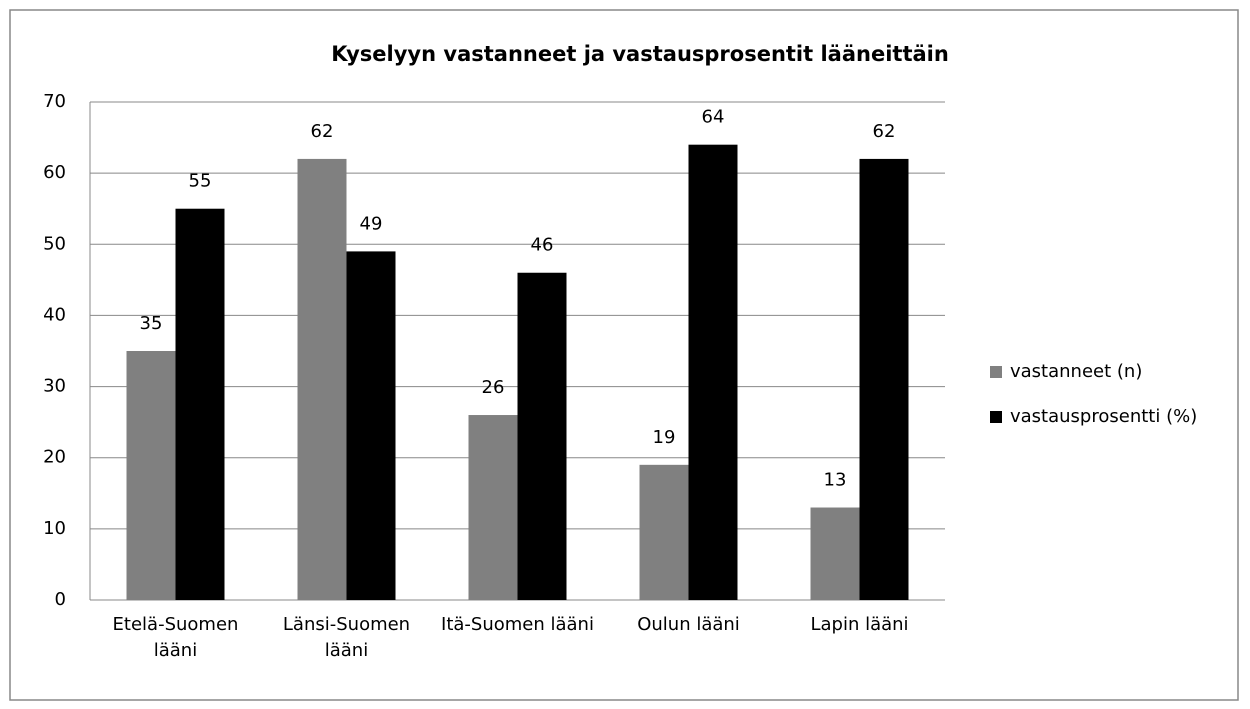 The width and height of the screenshot is (1250, 709). What do you see at coordinates (1103, 416) in the screenshot?
I see `legend-label: vastausprosentti (%)` at bounding box center [1103, 416].